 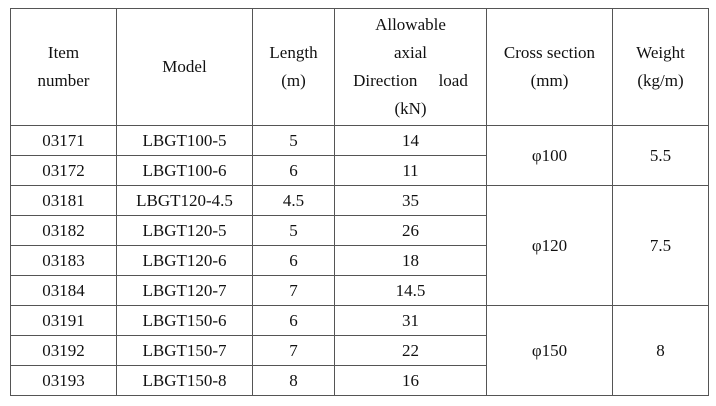 I want to click on table-row: 03192 LBGT150-7 7 22, so click(x=359, y=350).